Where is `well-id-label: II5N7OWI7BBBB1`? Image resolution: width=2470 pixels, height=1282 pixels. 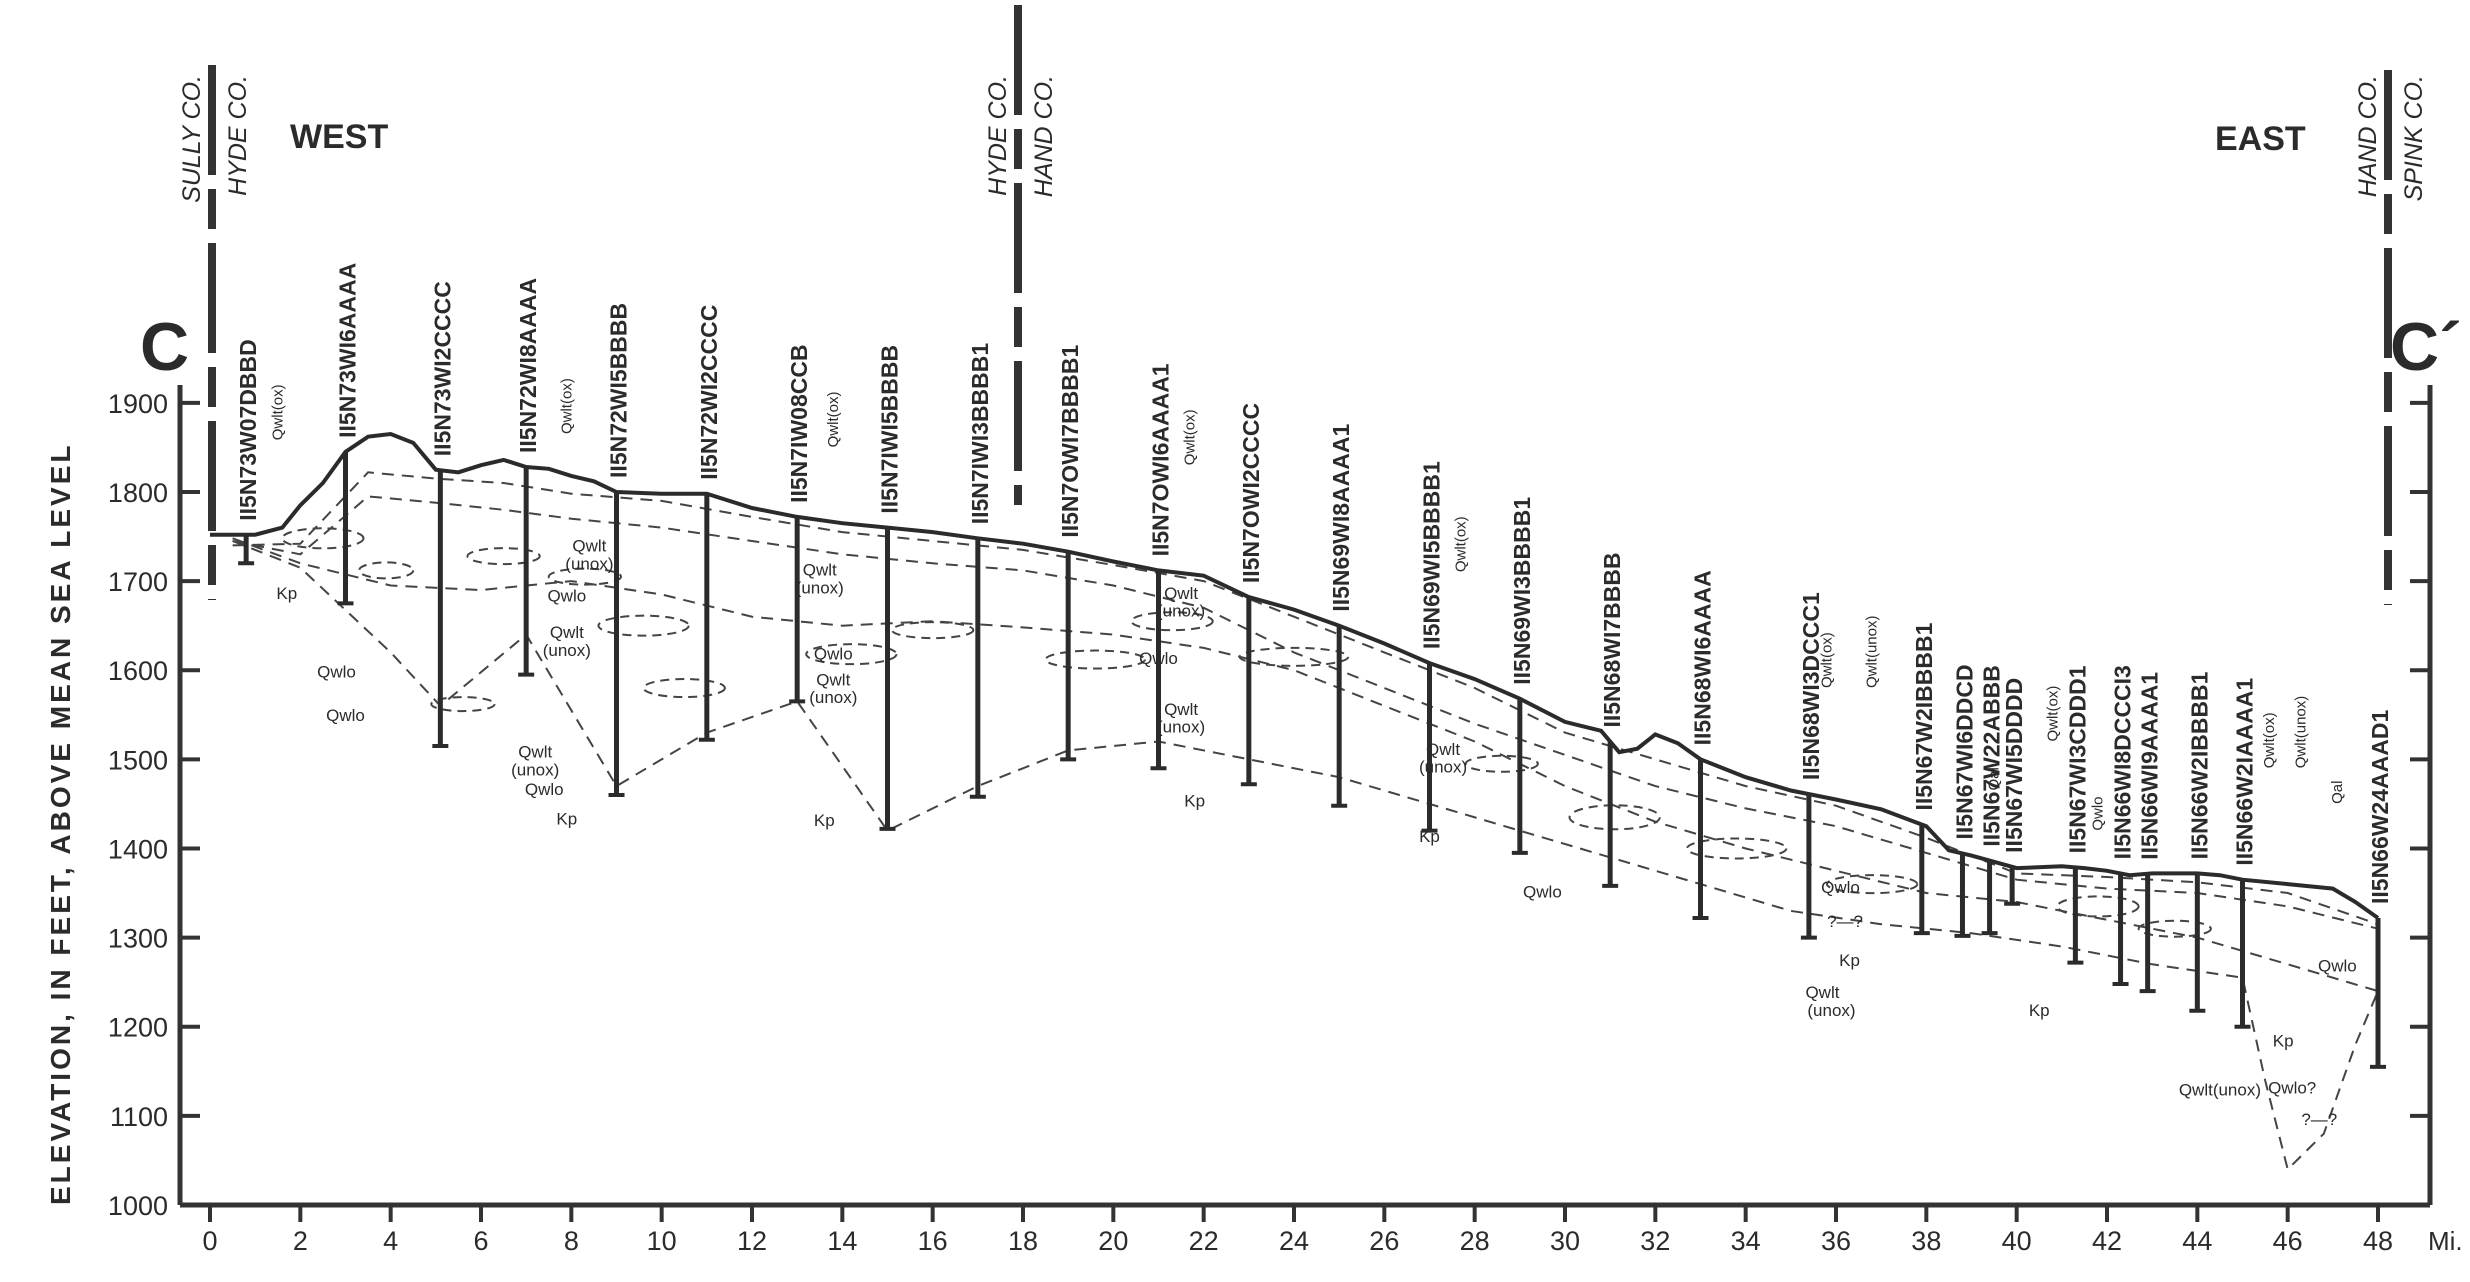 well-id-label: II5N7OWI7BBBB1 is located at coordinates (1070, 440).